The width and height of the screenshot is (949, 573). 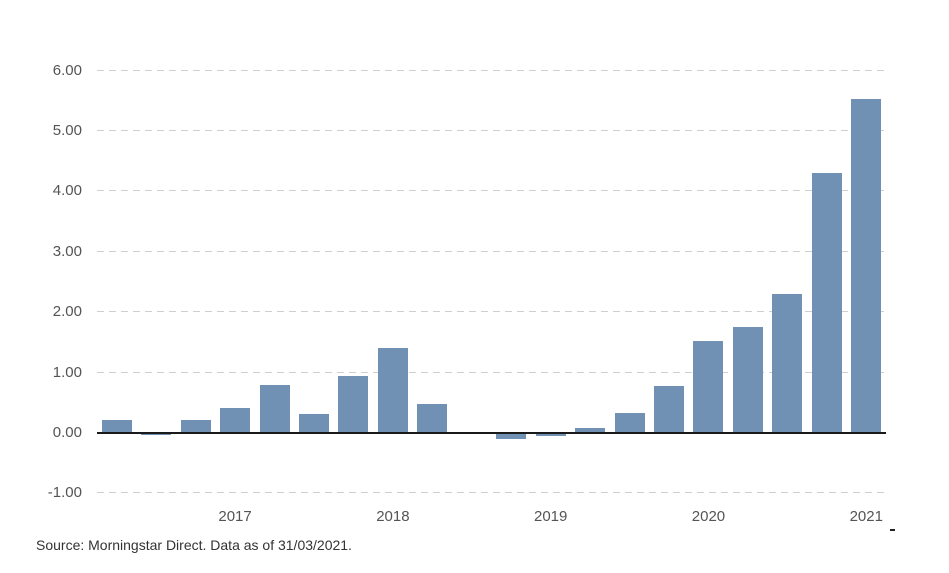 What do you see at coordinates (892, 530) in the screenshot?
I see `stray-dash-mark` at bounding box center [892, 530].